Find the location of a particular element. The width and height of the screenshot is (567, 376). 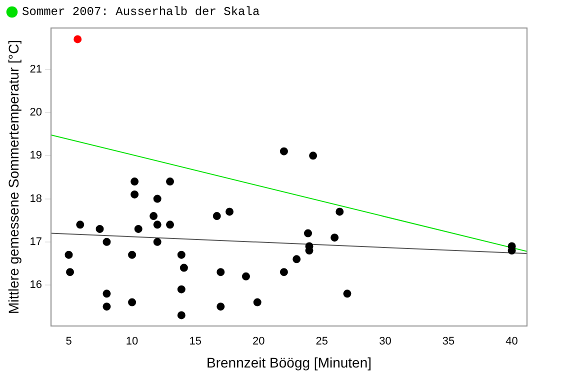

x-tick-label: 30 is located at coordinates (385, 342).